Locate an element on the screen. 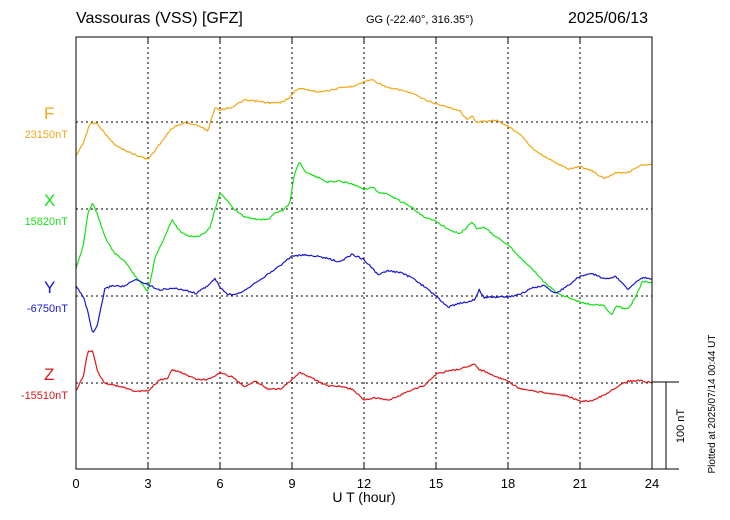 This screenshot has height=520, width=730. x-axis-label: U T (hour) is located at coordinates (363, 497).